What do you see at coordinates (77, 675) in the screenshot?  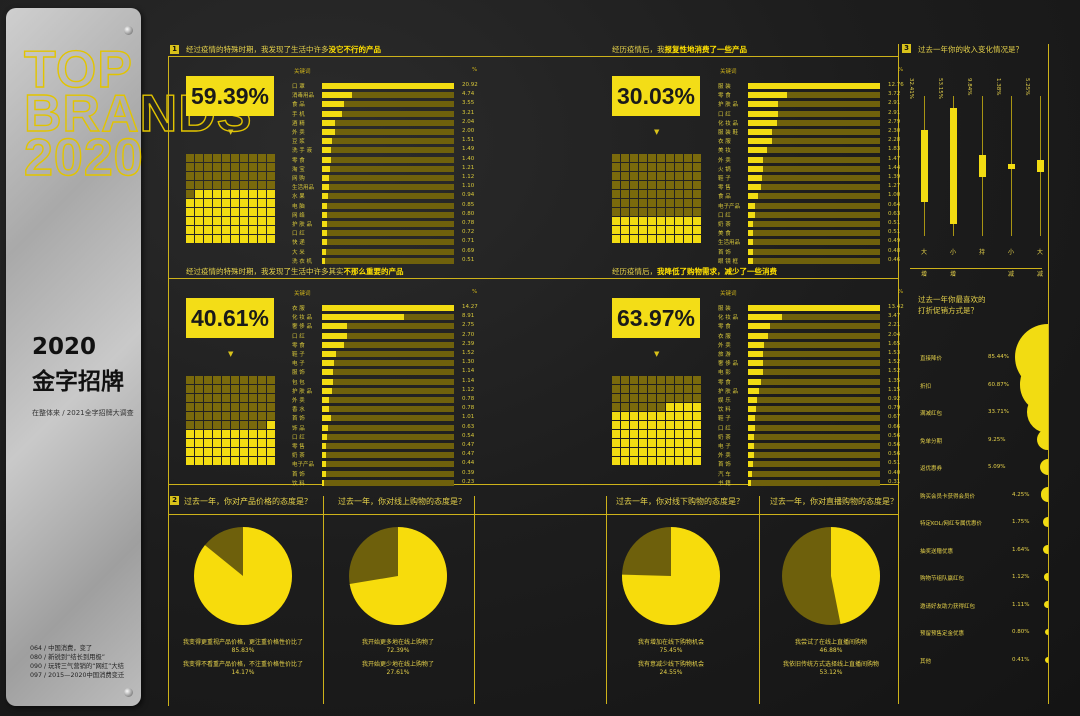 I see `toc-item: 097 / 2015—2020中国消费变迁` at bounding box center [77, 675].